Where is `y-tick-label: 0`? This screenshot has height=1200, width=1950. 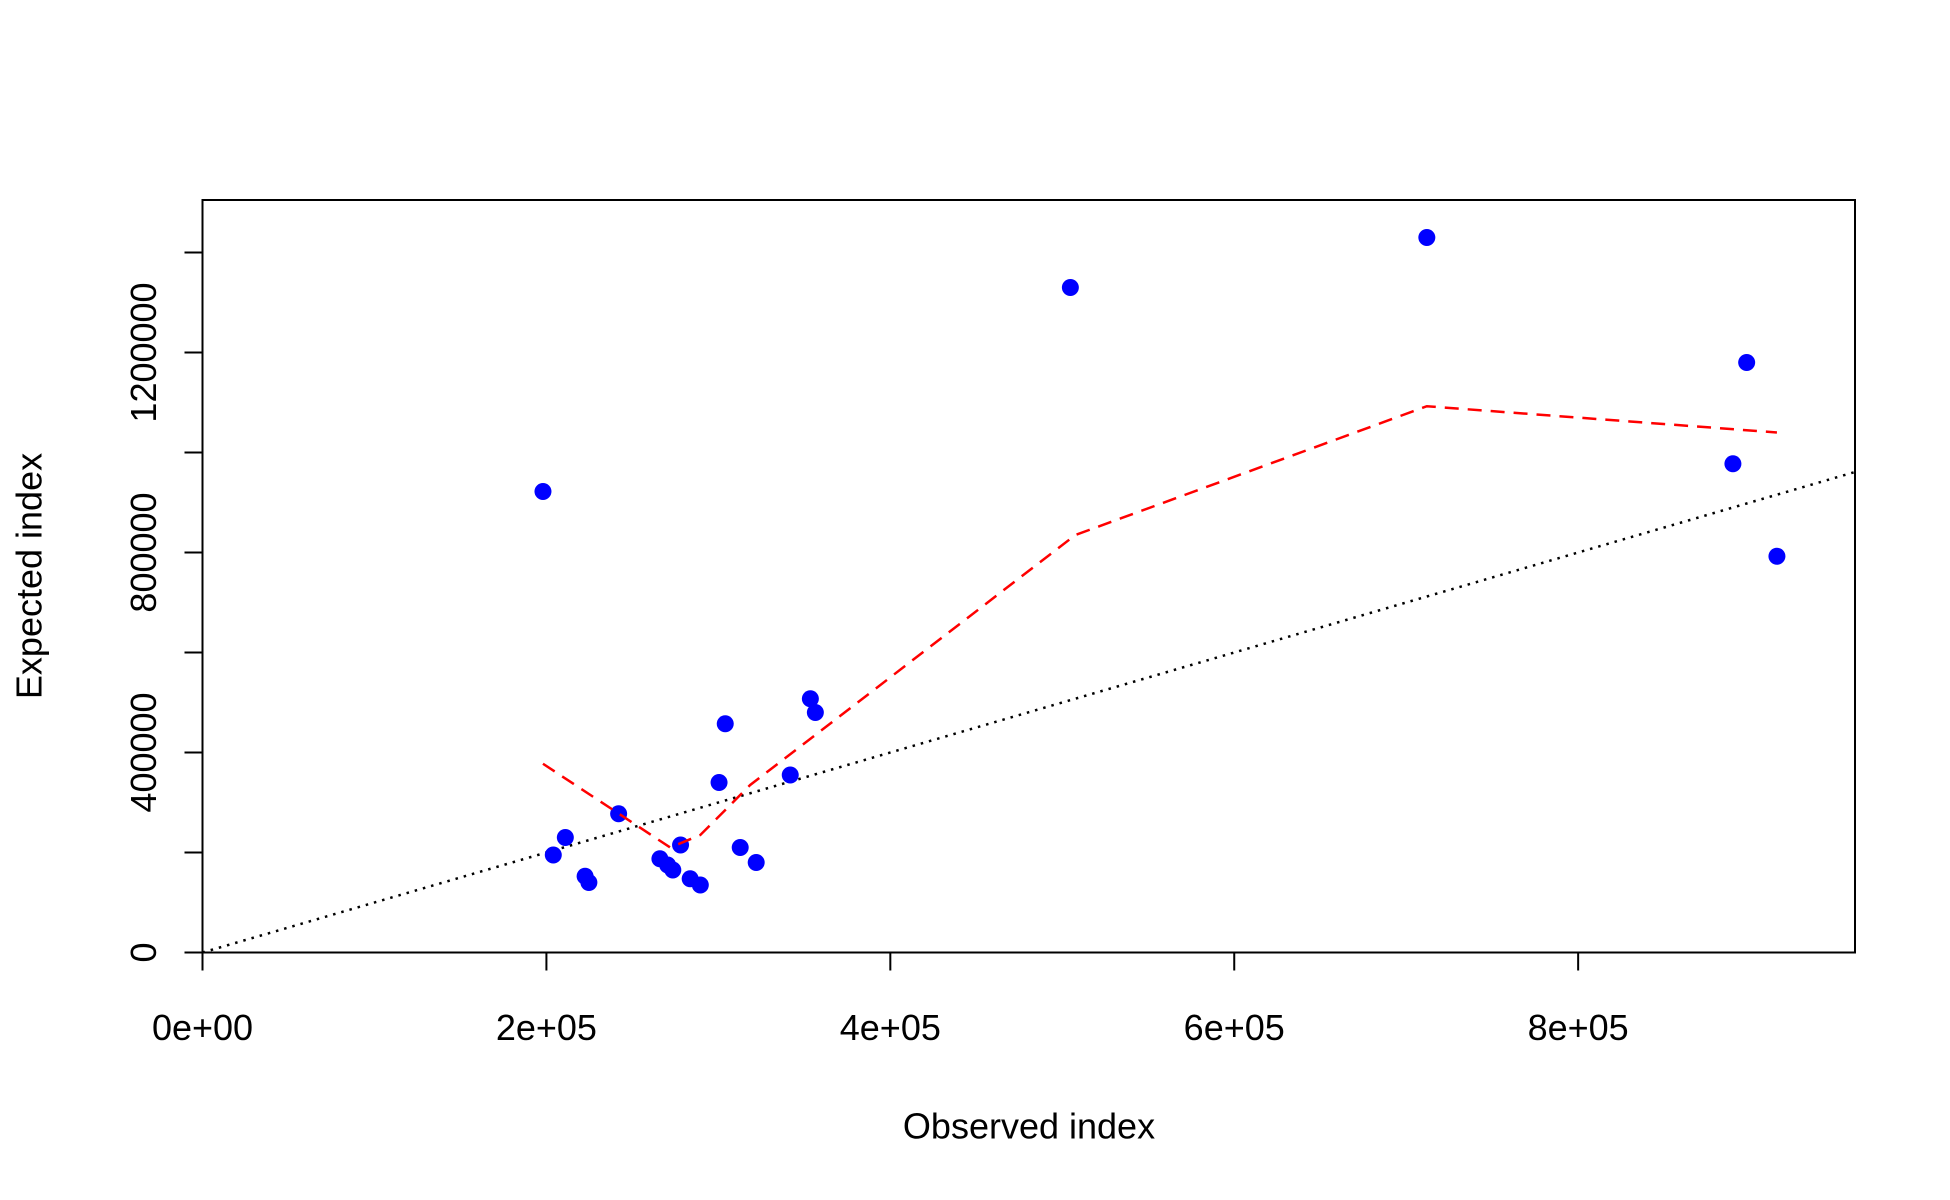
y-tick-label: 0 is located at coordinates (143, 952).